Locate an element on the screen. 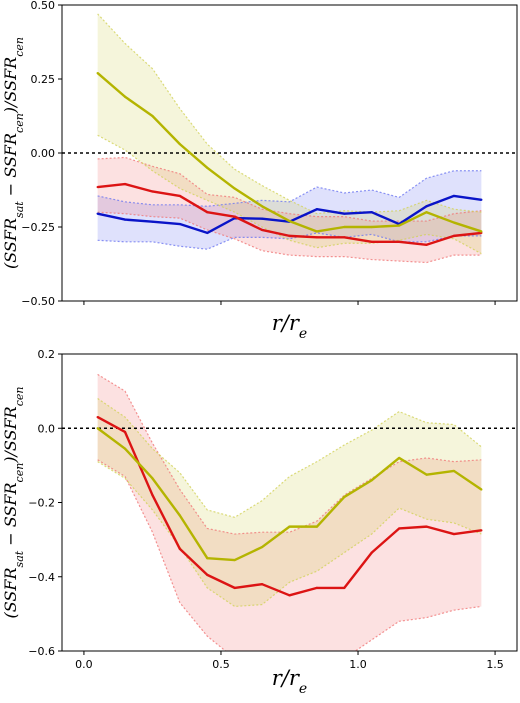  x-tick-label-1: 0.5 is located at coordinates (221, 664).